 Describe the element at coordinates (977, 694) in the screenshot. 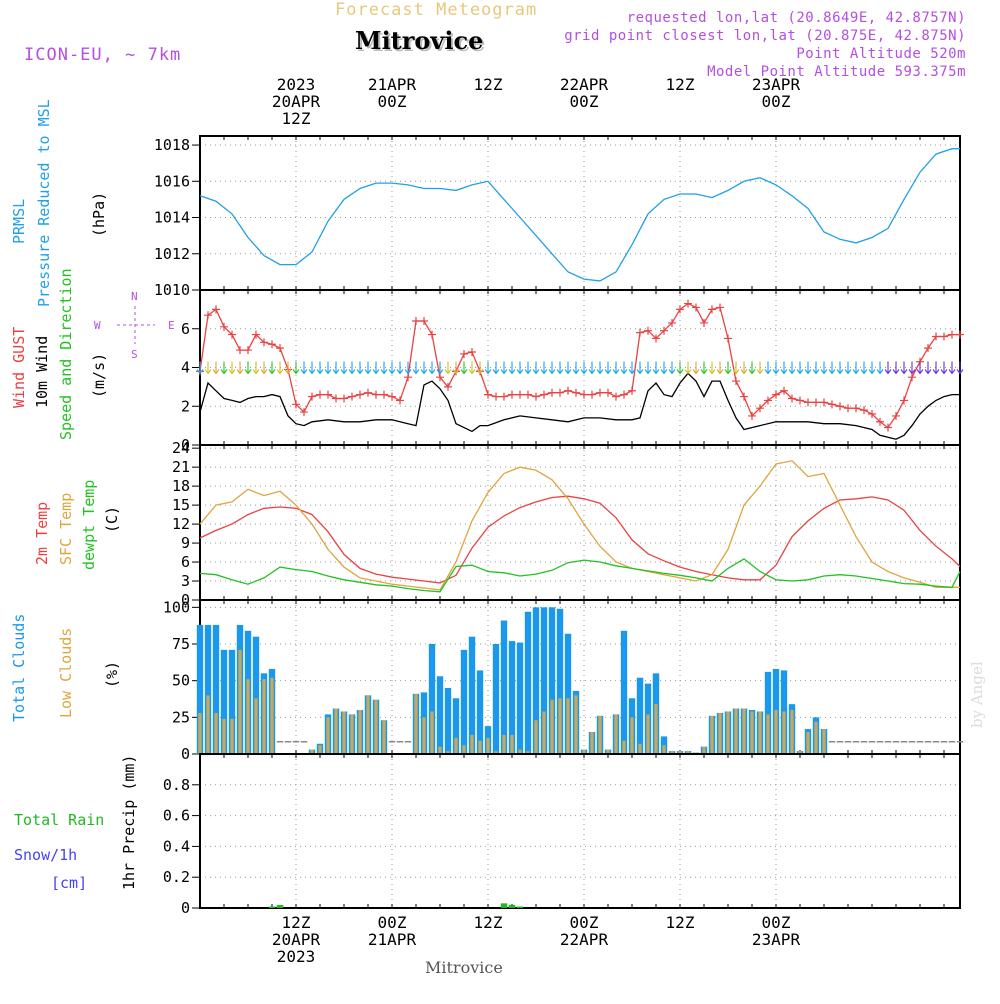

I see `credit: by Angel` at that location.